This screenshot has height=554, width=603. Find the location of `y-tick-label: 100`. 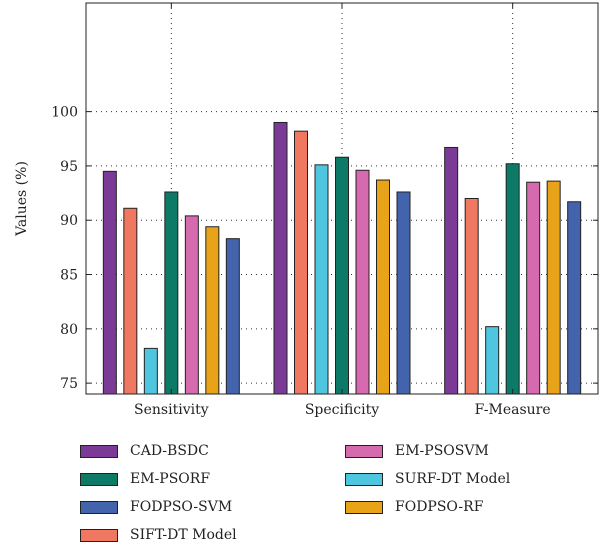

y-tick-label: 100 is located at coordinates (64, 113).